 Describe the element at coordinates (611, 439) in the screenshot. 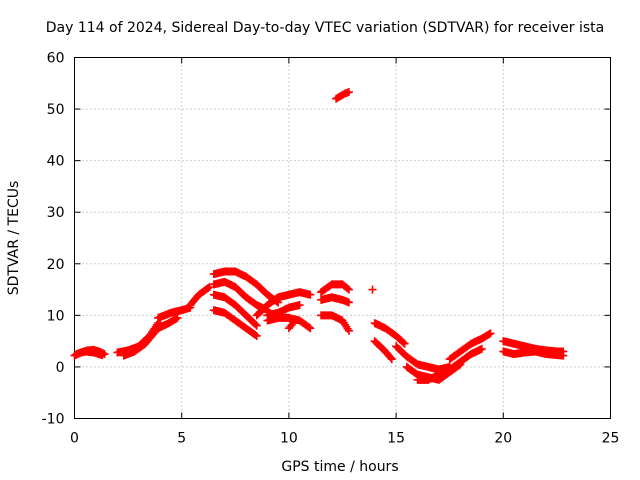

I see `x-tick-label: 25` at that location.